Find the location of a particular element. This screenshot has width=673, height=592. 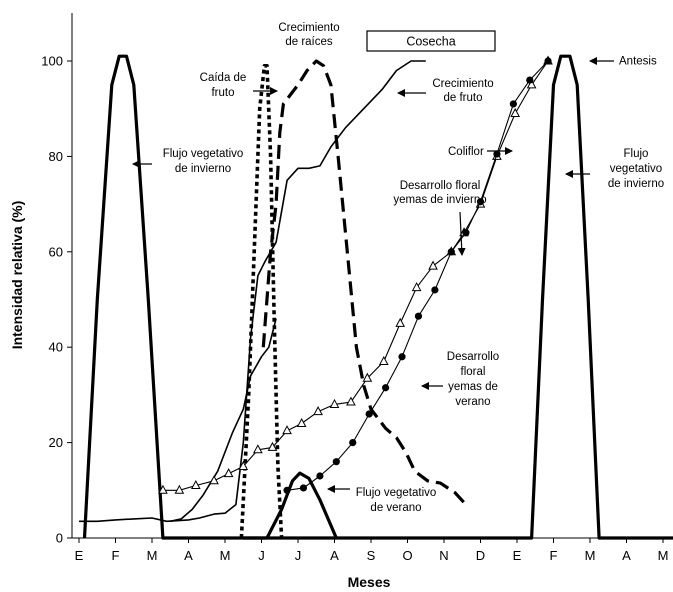

annotation-flujo-invierno-1: Flujo vegetativo de invierno is located at coordinates (188, 161).